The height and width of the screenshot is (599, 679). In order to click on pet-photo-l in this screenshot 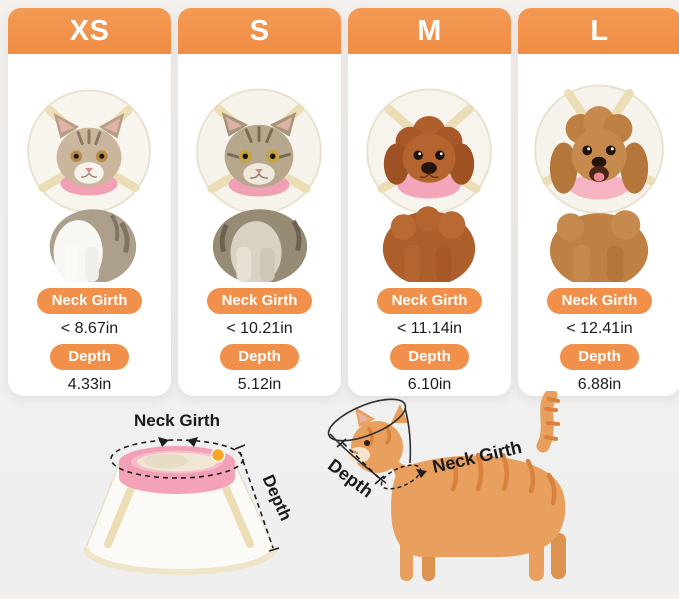, I will do `click(598, 168)`.